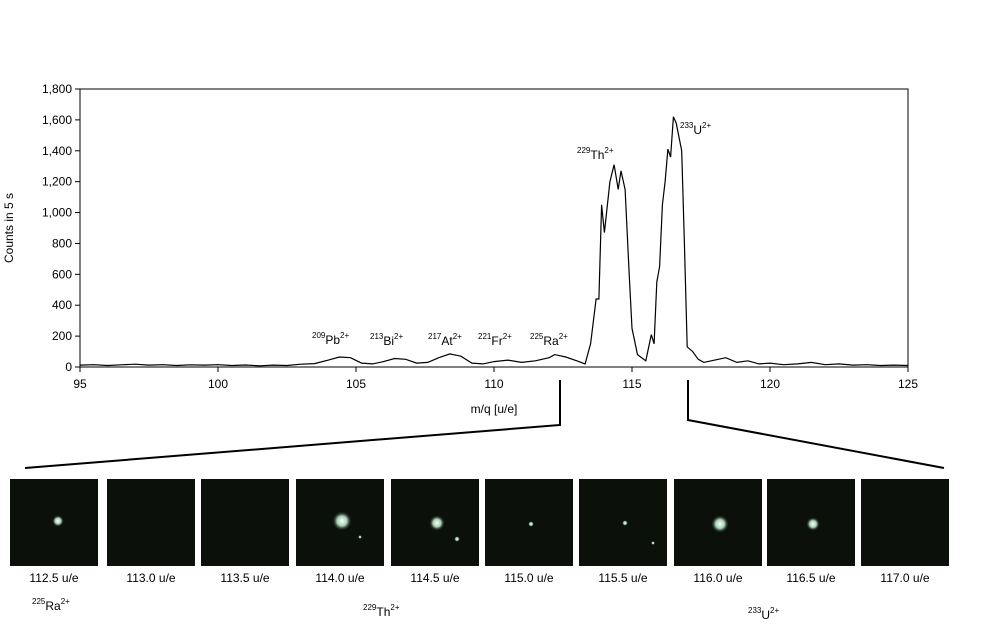 The height and width of the screenshot is (636, 997). Describe the element at coordinates (435, 336) in the screenshot. I see `mass: 217` at that location.